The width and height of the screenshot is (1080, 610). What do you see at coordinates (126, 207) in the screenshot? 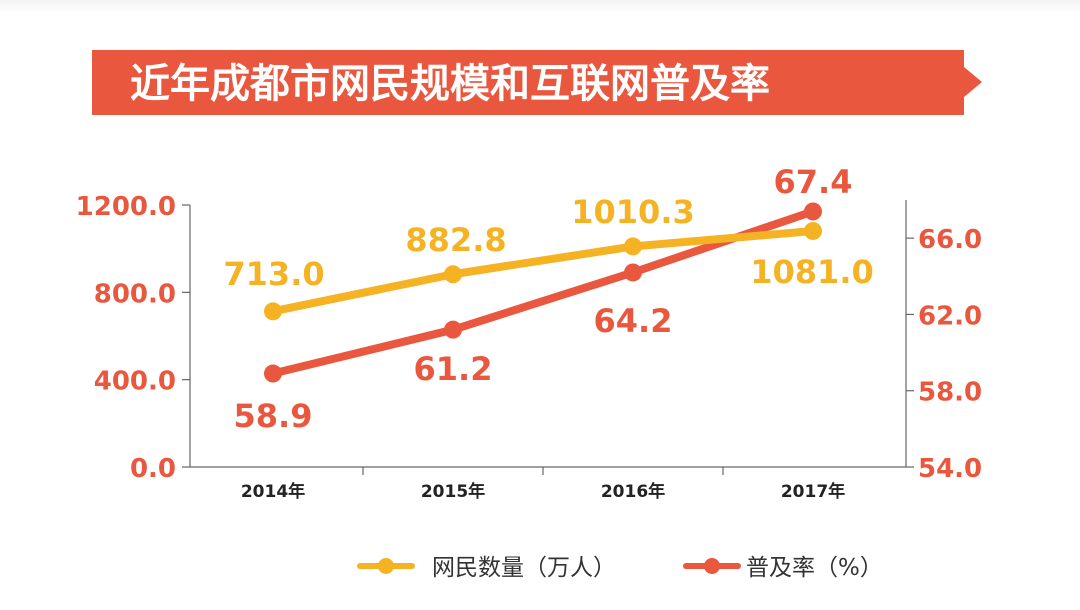
I see `left-tick-label: 1200.0` at bounding box center [126, 207].